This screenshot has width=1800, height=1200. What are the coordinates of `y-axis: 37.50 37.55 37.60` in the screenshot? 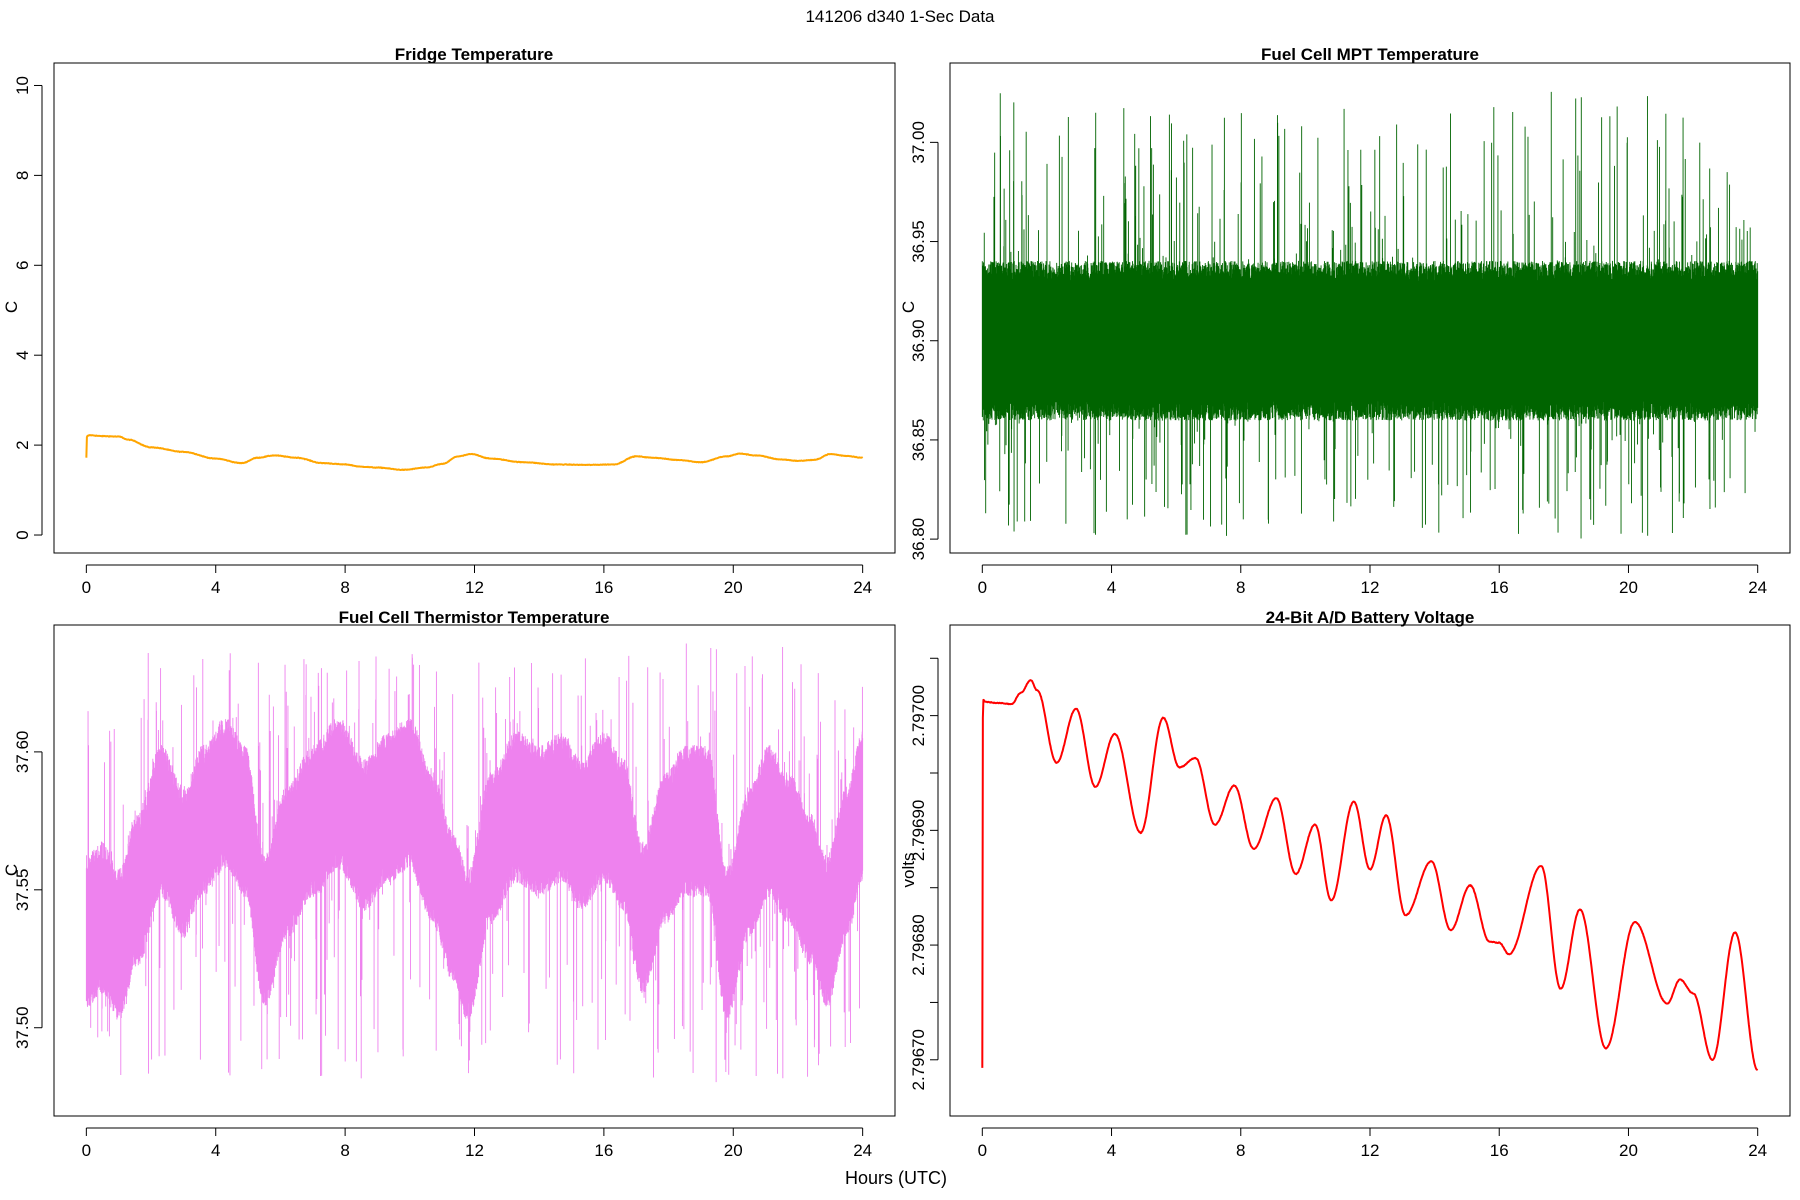 It's located at (28, 890).